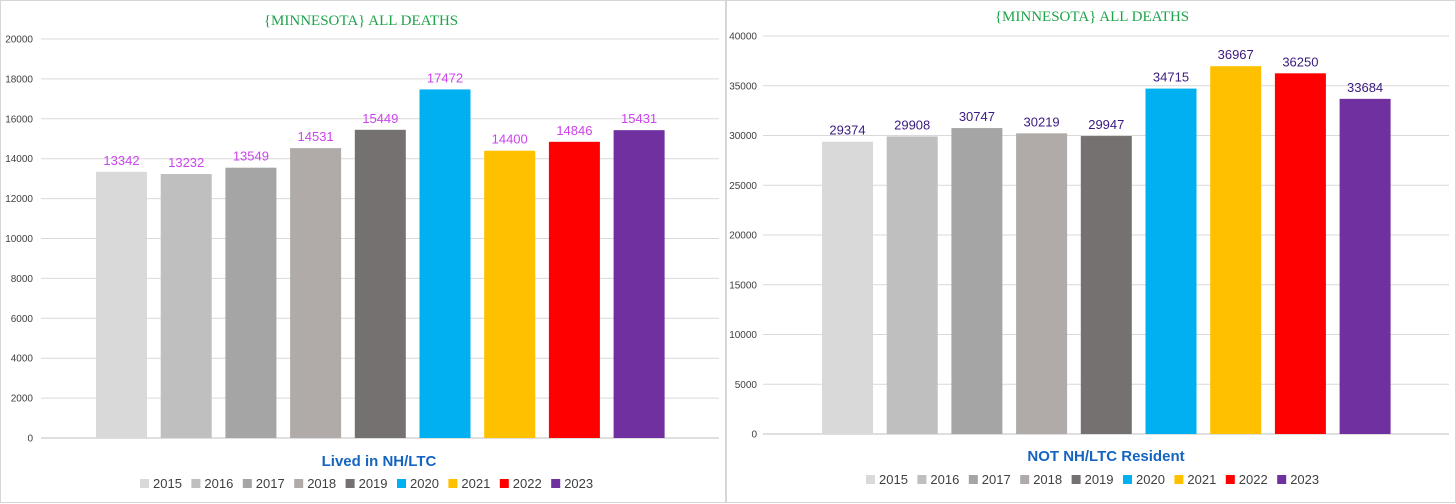  Describe the element at coordinates (912, 124) in the screenshot. I see `data-label-2016: 29908` at that location.